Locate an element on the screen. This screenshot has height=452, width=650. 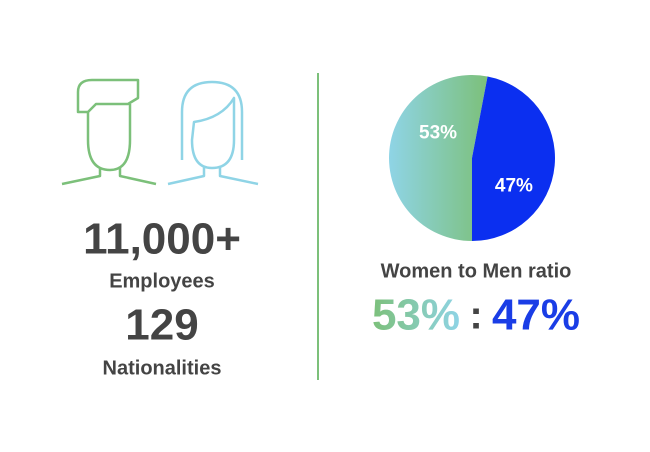
stat-label: Nationalities is located at coordinates (162, 368).